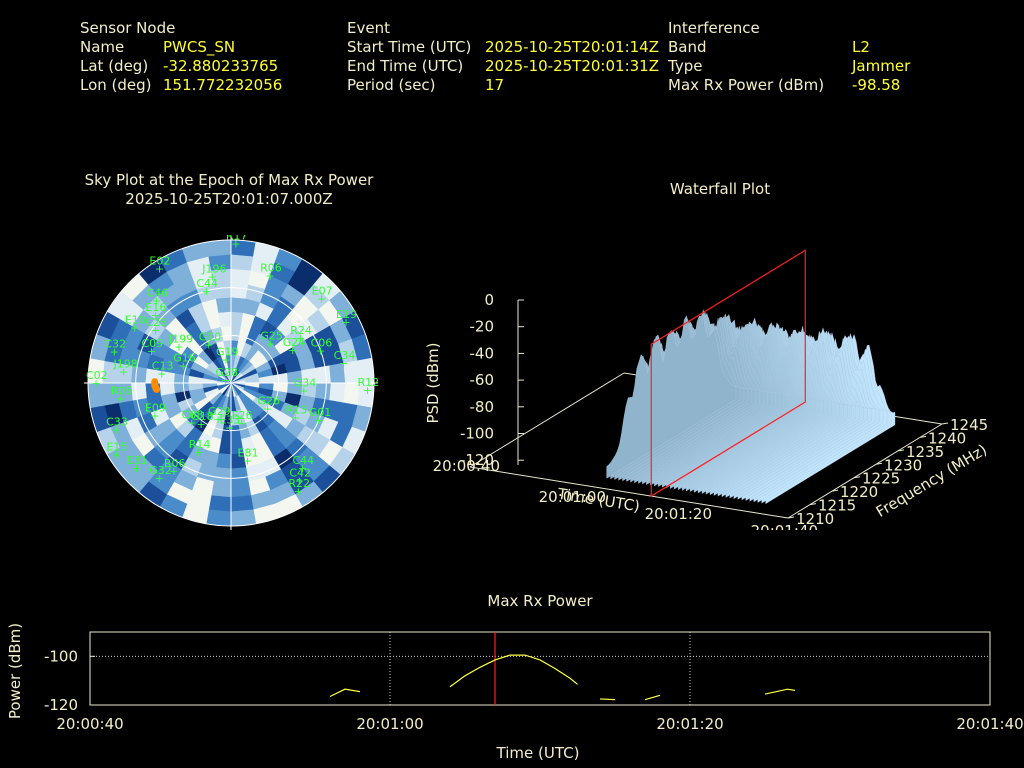 The width and height of the screenshot is (1024, 768). Describe the element at coordinates (303, 464) in the screenshot. I see `satellite-marker: +C44` at that location.